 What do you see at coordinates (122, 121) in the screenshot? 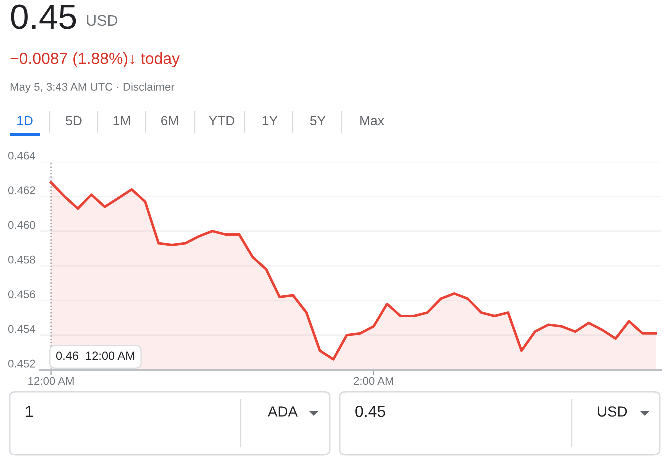
I see `text: 1M` at bounding box center [122, 121].